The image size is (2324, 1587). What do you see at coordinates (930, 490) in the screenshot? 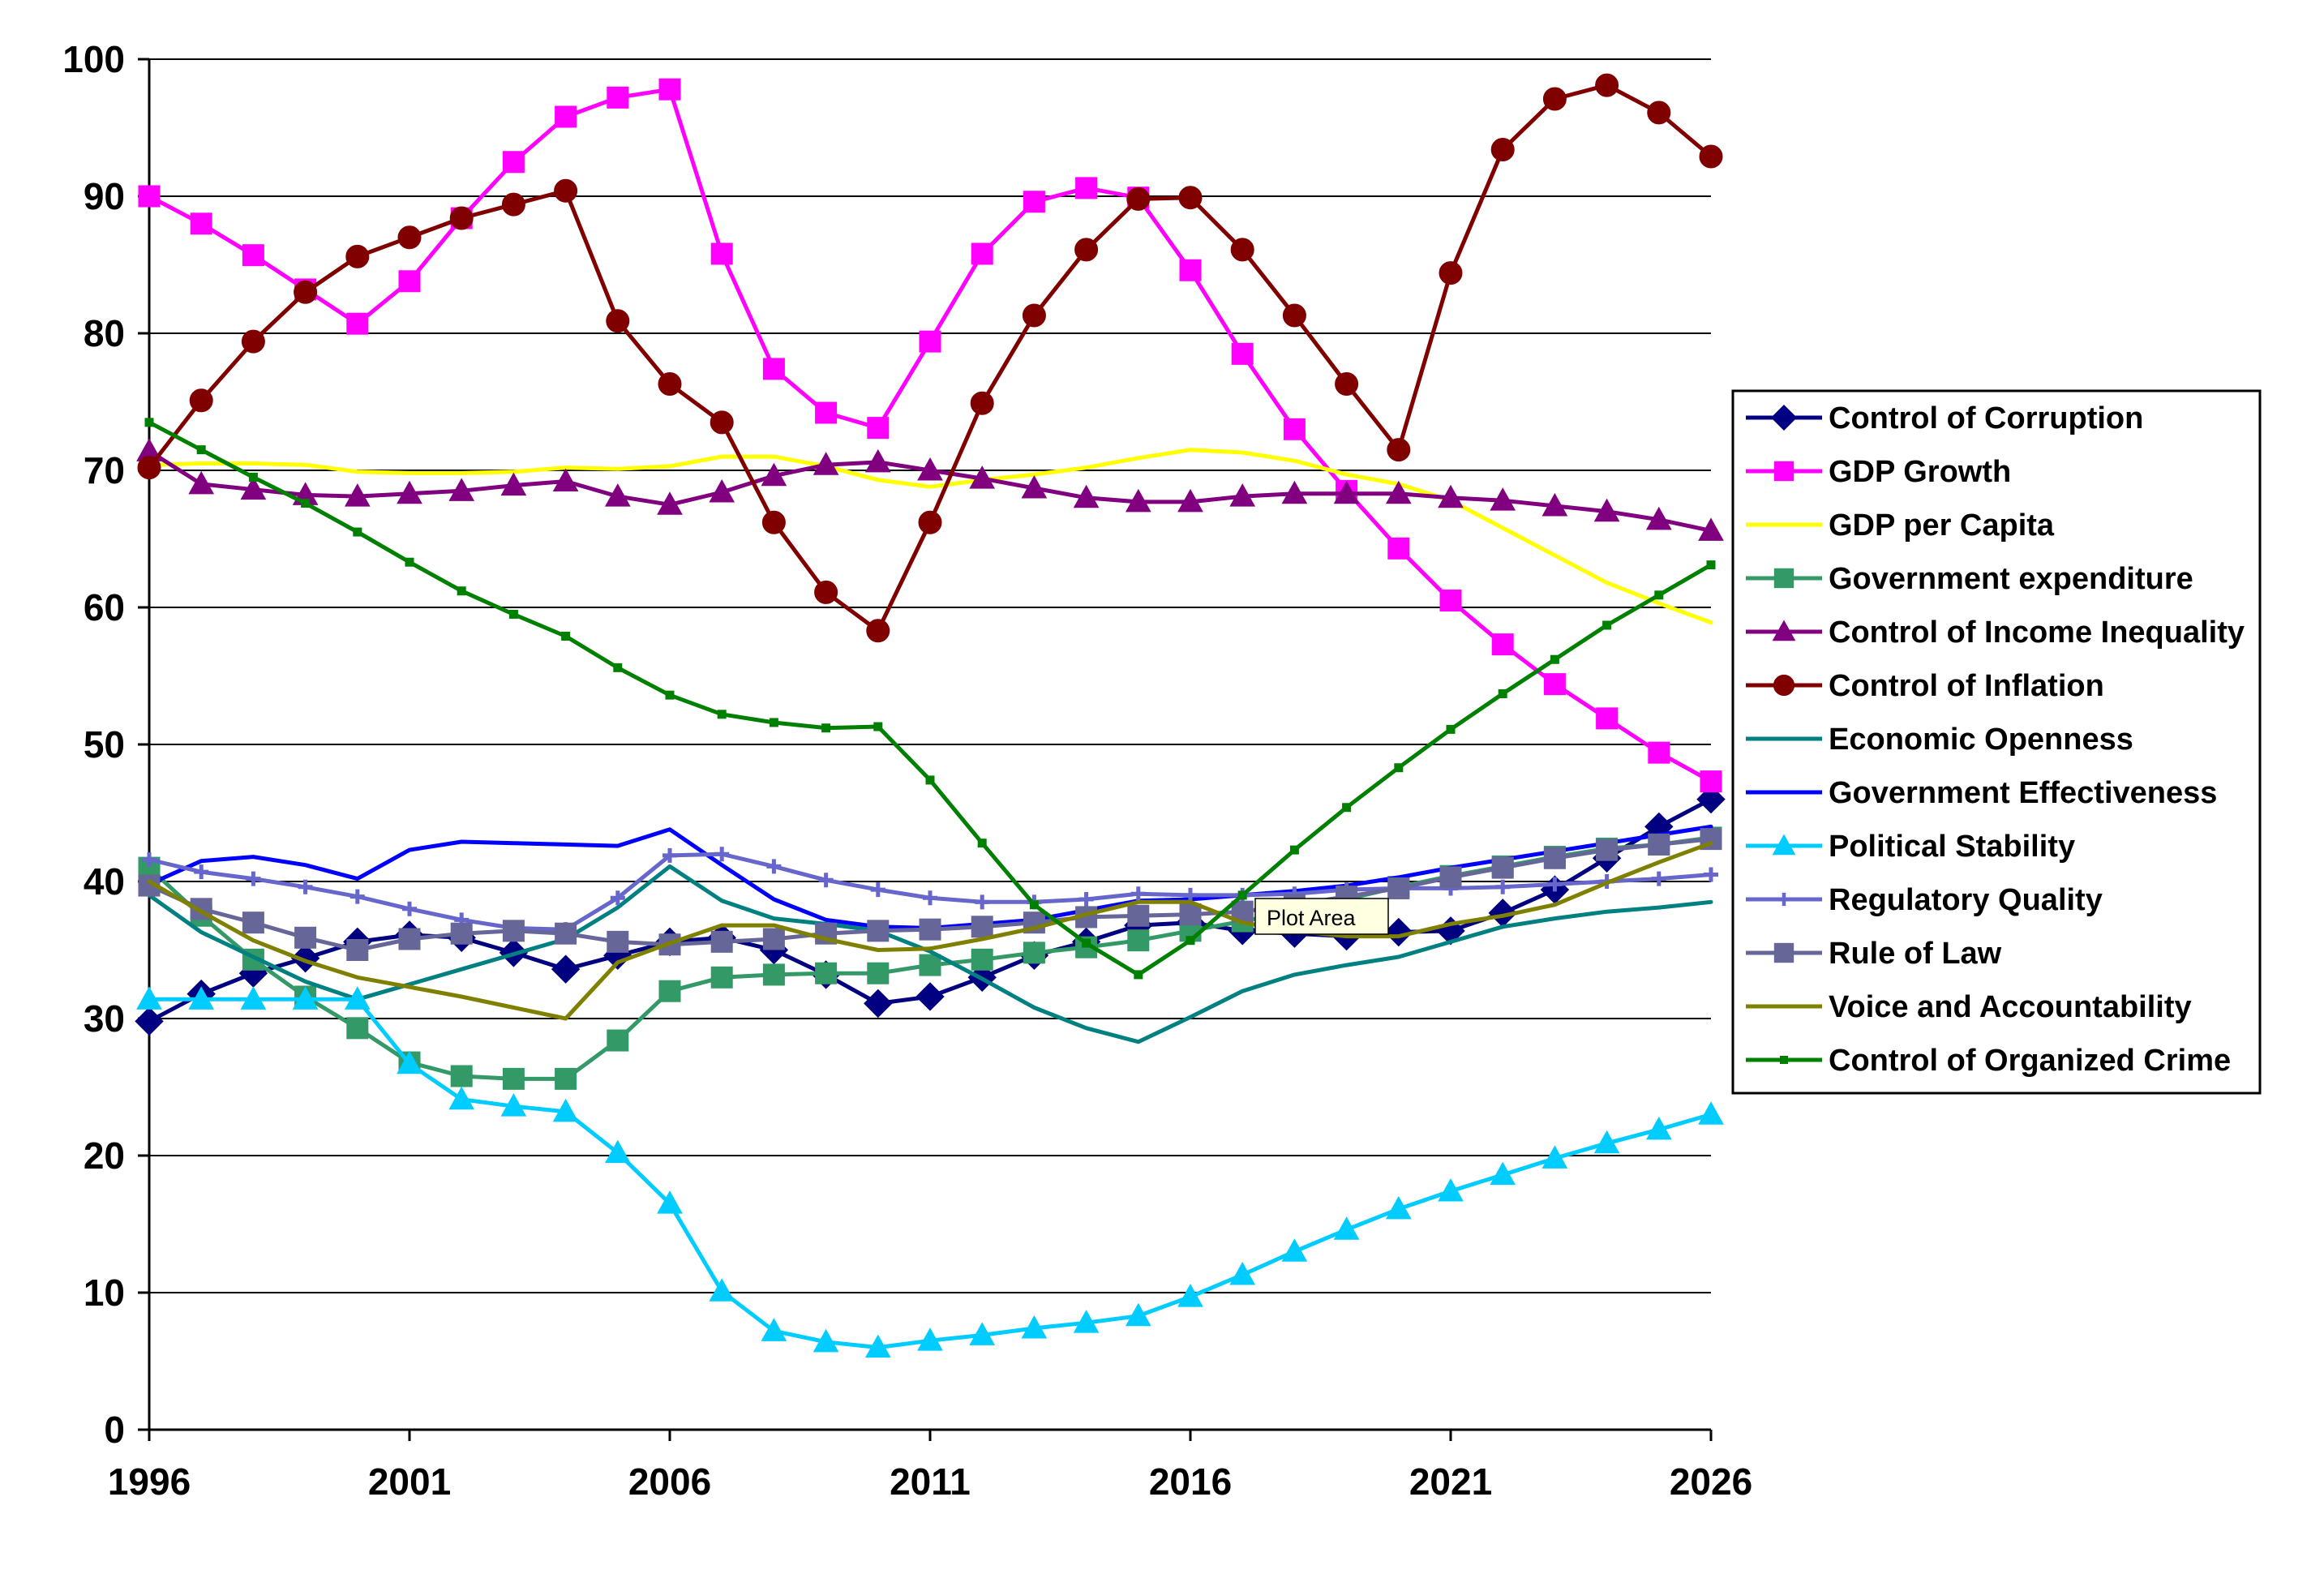
I see `series-control-of-income-inequality` at bounding box center [930, 490].